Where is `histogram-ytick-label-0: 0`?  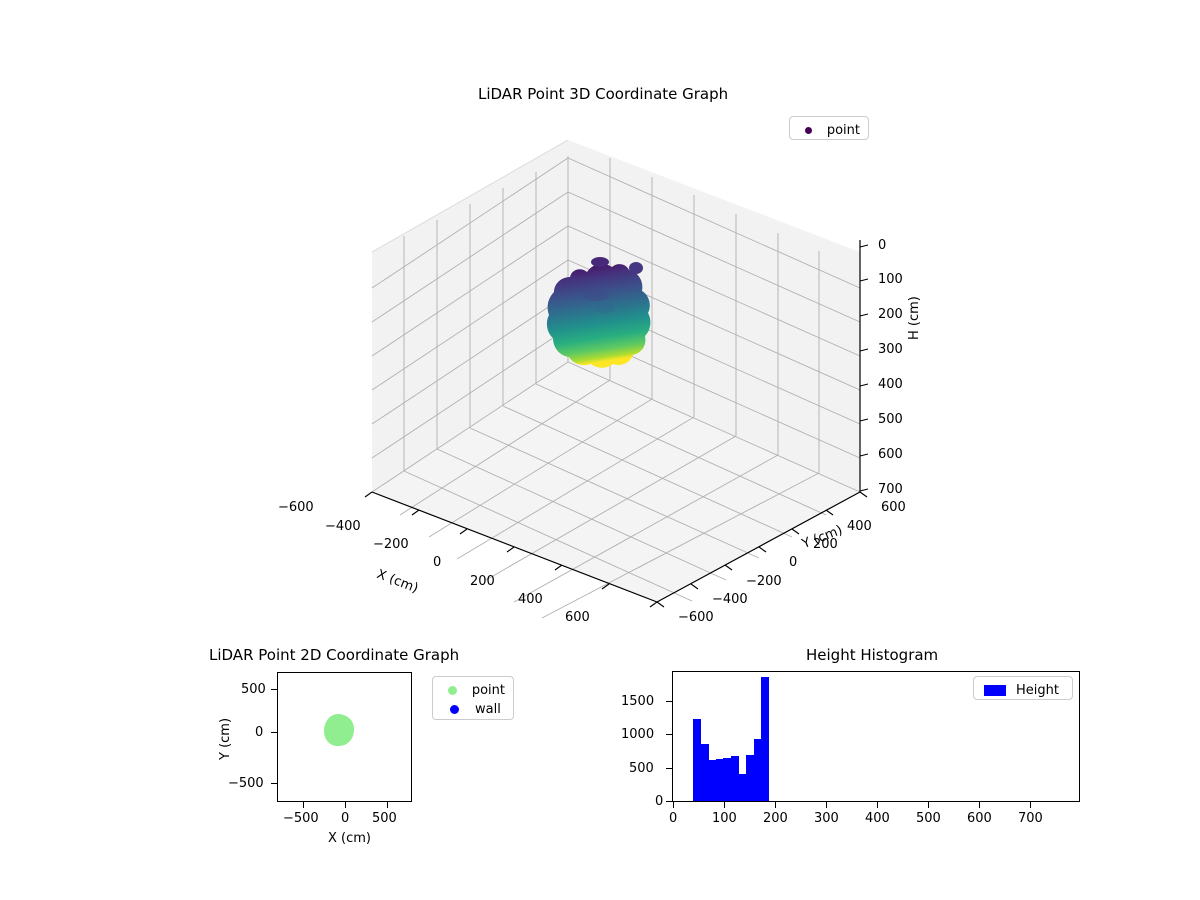
histogram-ytick-label-0: 0 is located at coordinates (659, 801).